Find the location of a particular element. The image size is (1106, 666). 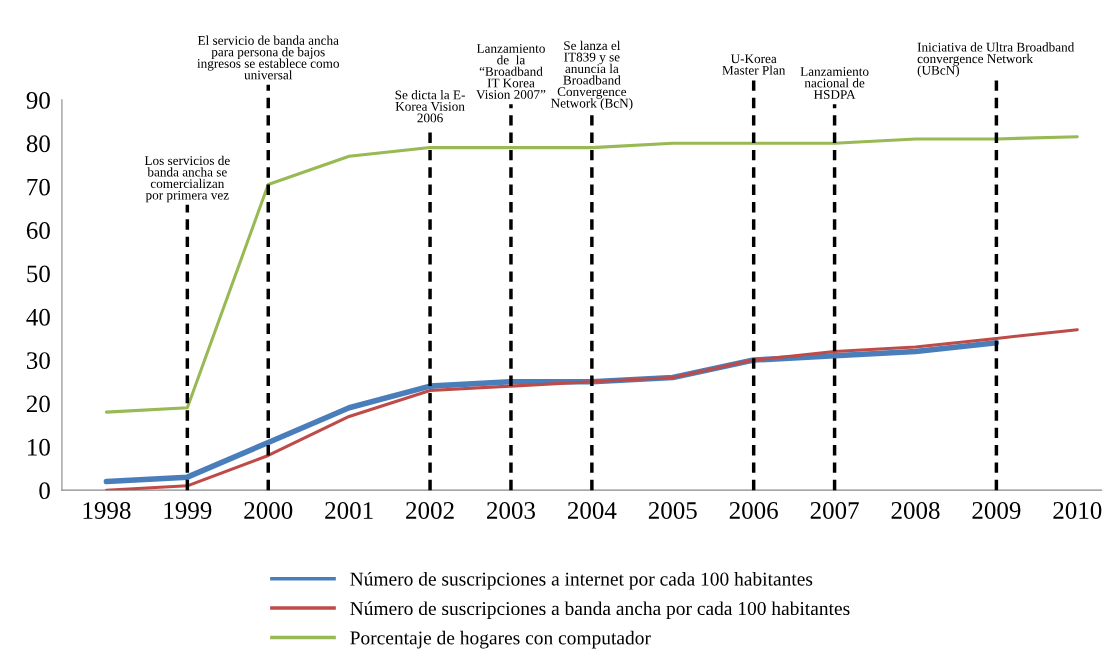

x-tick-label: 2003 is located at coordinates (511, 510).